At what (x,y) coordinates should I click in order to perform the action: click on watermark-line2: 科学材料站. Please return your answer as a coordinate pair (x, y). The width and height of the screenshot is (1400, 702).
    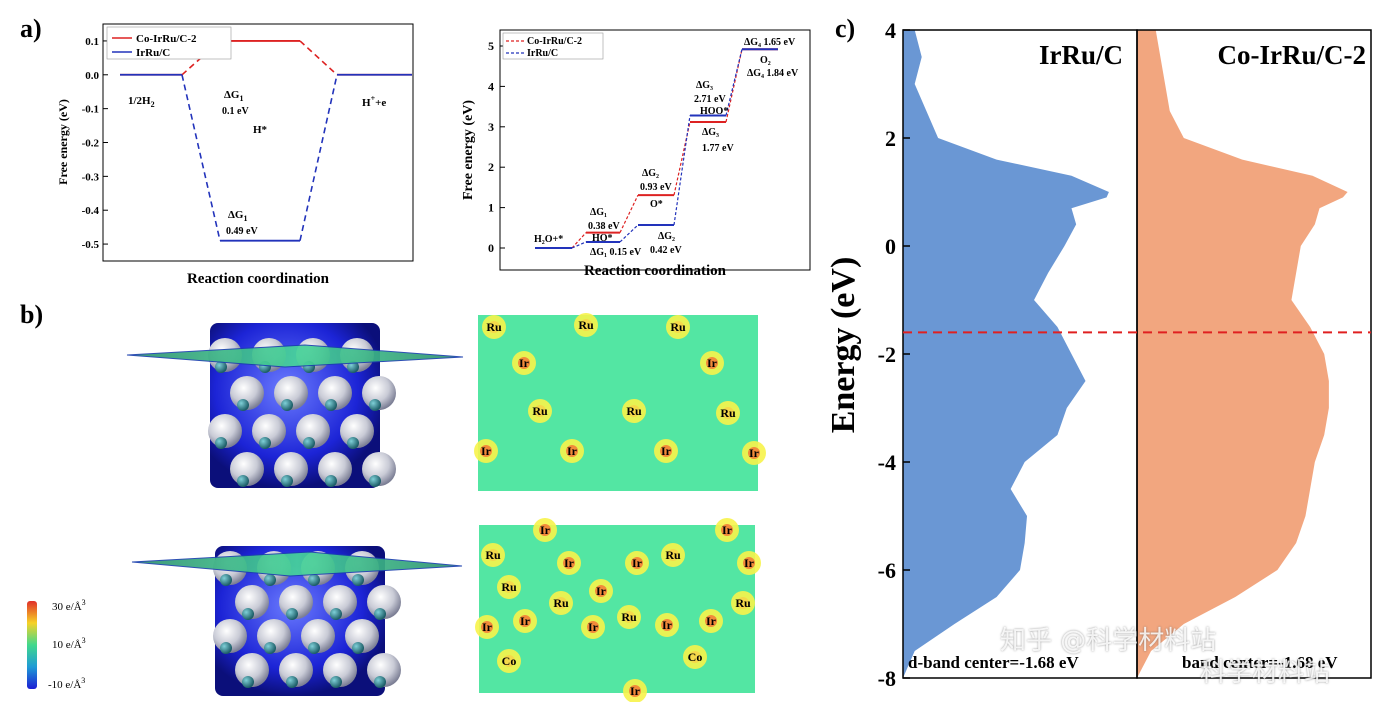
    Looking at the image, I should click on (1265, 673).